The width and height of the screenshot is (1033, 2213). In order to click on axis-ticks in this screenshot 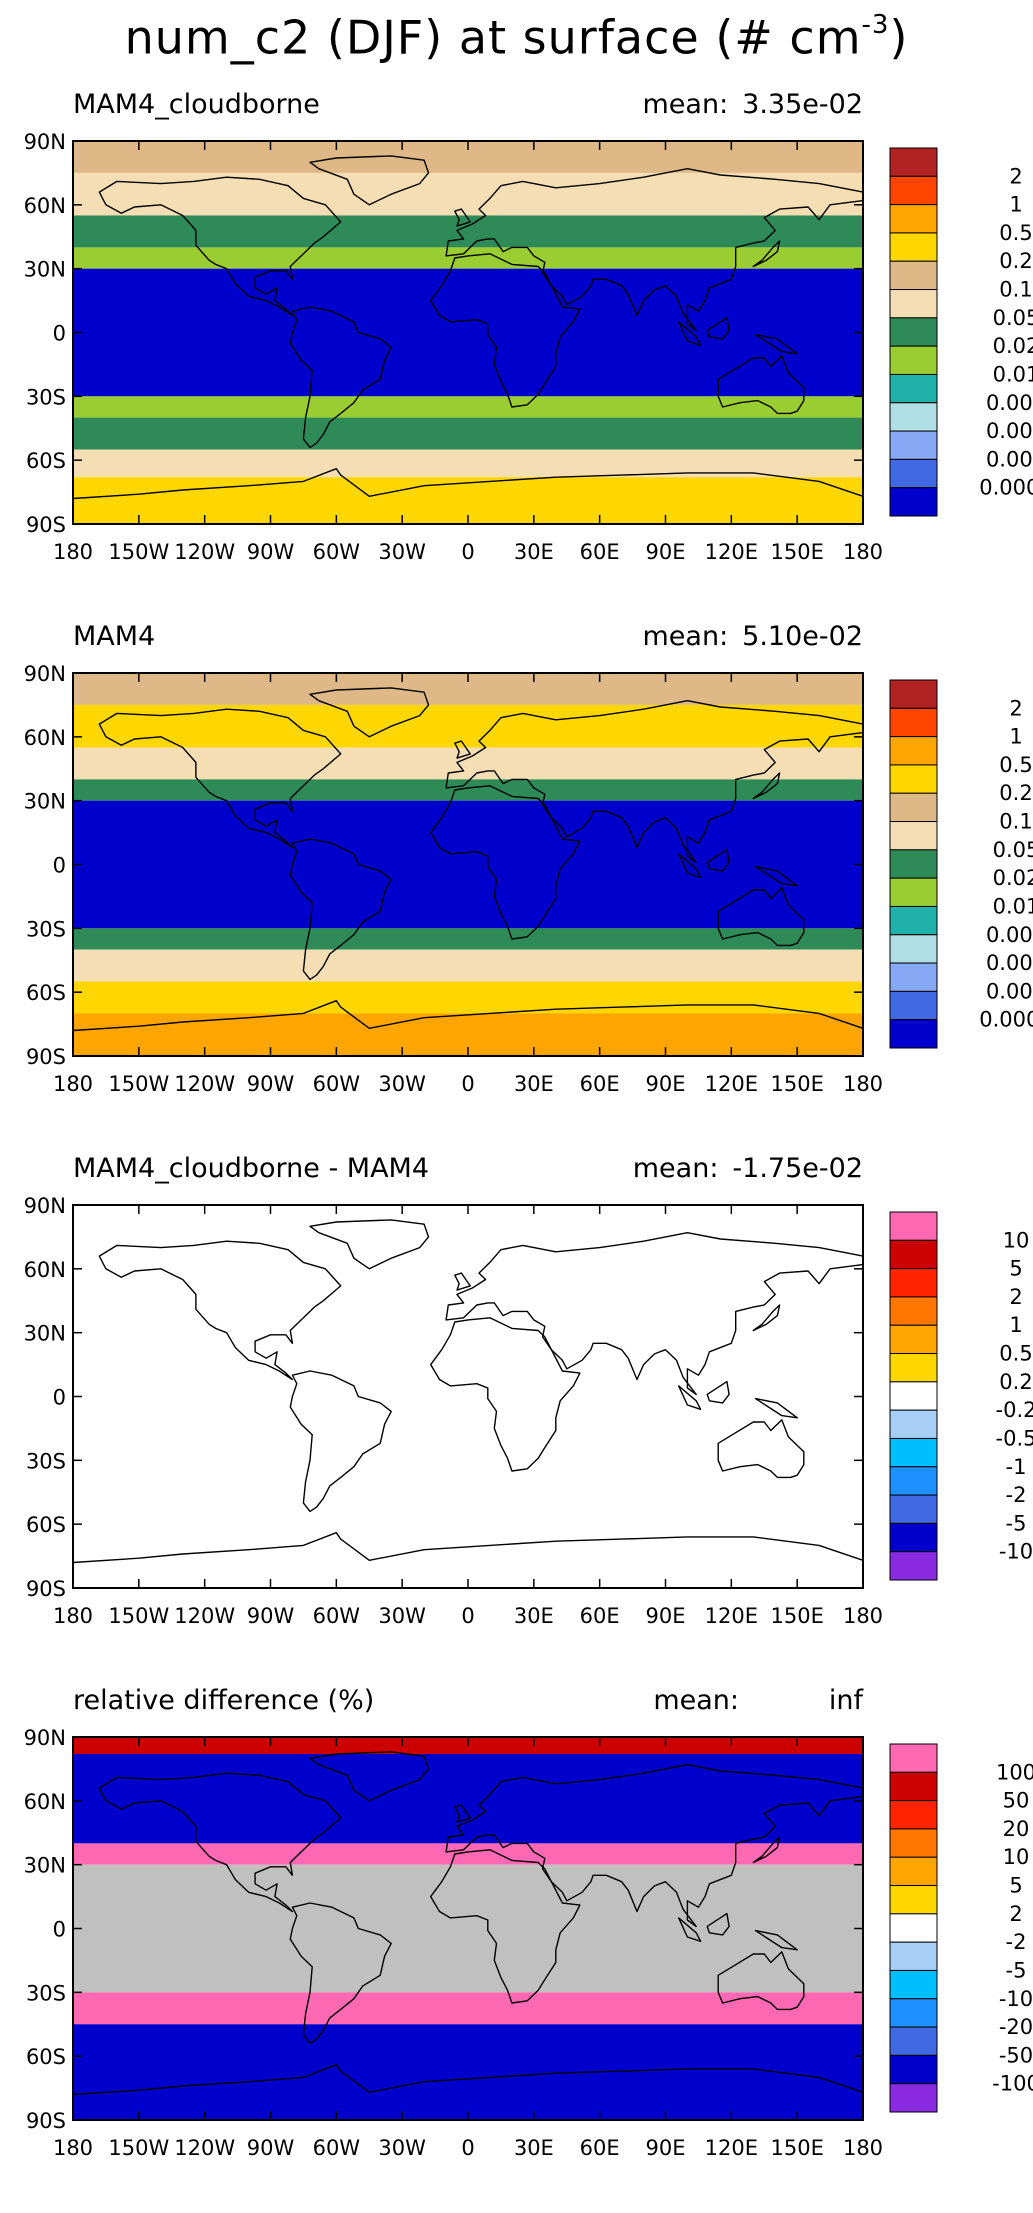, I will do `click(468, 864)`.